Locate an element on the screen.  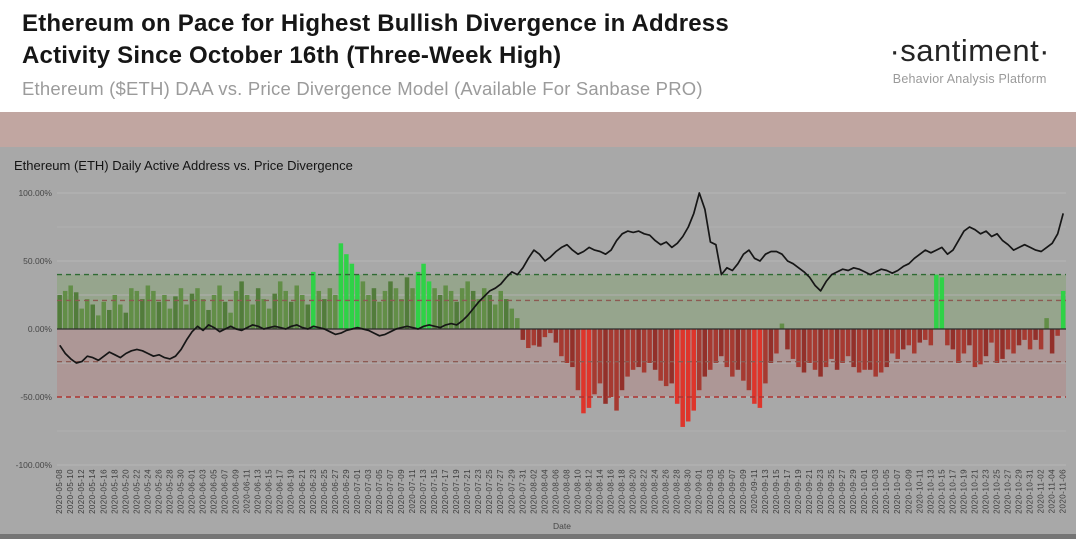
x-tick-label: 2020-09-27 is located at coordinates (842, 491).